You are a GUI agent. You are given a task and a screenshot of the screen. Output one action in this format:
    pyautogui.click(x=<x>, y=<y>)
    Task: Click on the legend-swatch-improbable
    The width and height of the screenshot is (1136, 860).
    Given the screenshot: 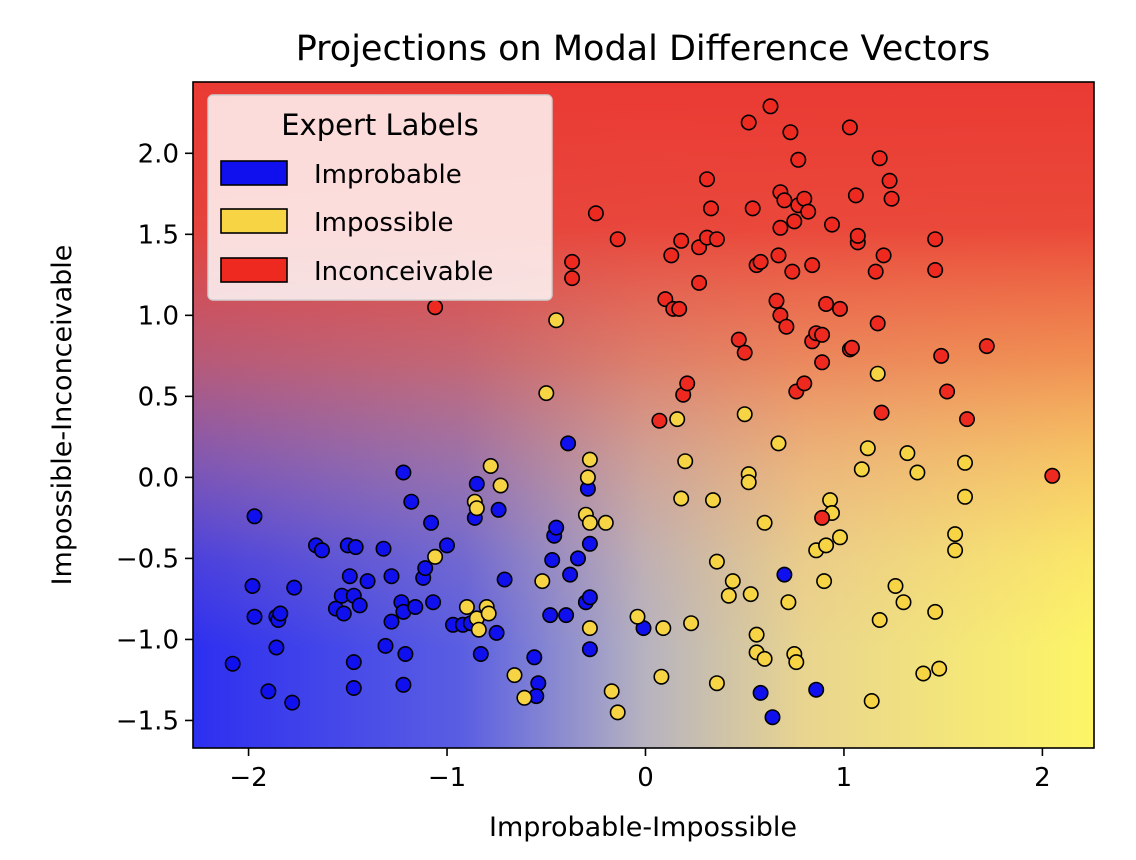 What is the action you would take?
    pyautogui.click(x=254, y=173)
    